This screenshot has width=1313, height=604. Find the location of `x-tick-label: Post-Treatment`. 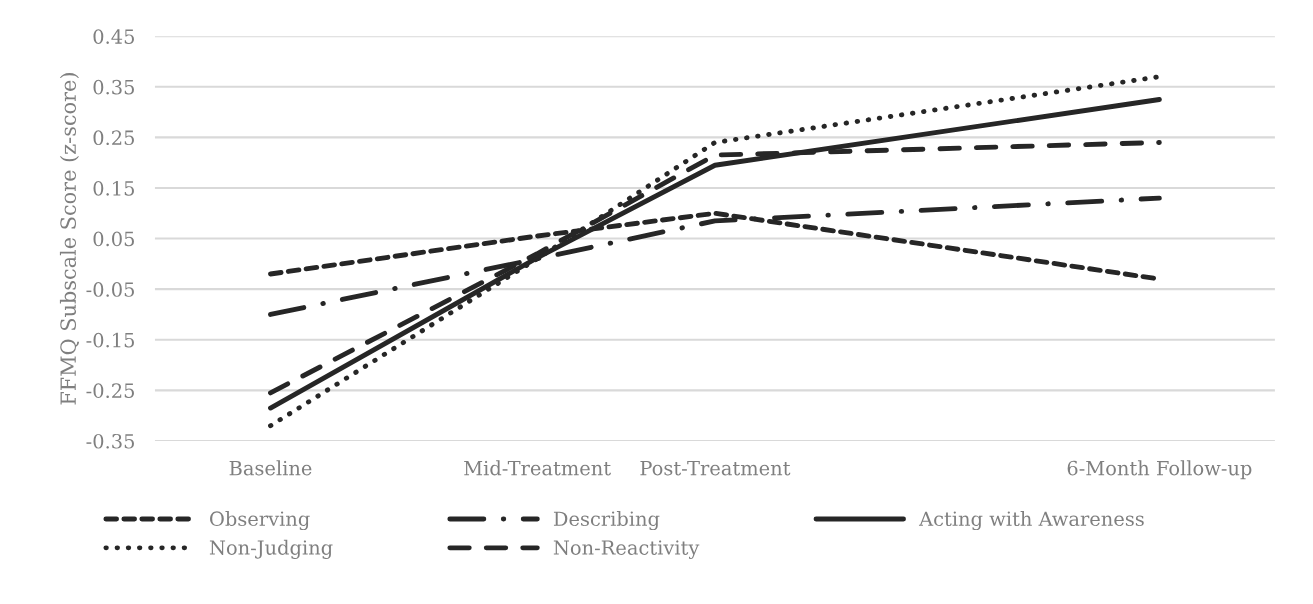

x-tick-label: Post-Treatment is located at coordinates (715, 468).